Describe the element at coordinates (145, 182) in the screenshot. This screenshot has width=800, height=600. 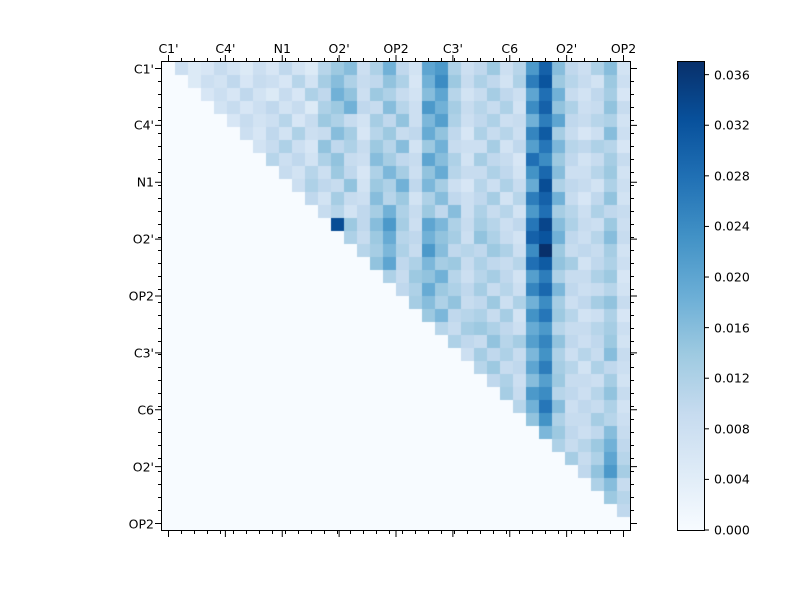
I see `y-axis-label: N1` at that location.